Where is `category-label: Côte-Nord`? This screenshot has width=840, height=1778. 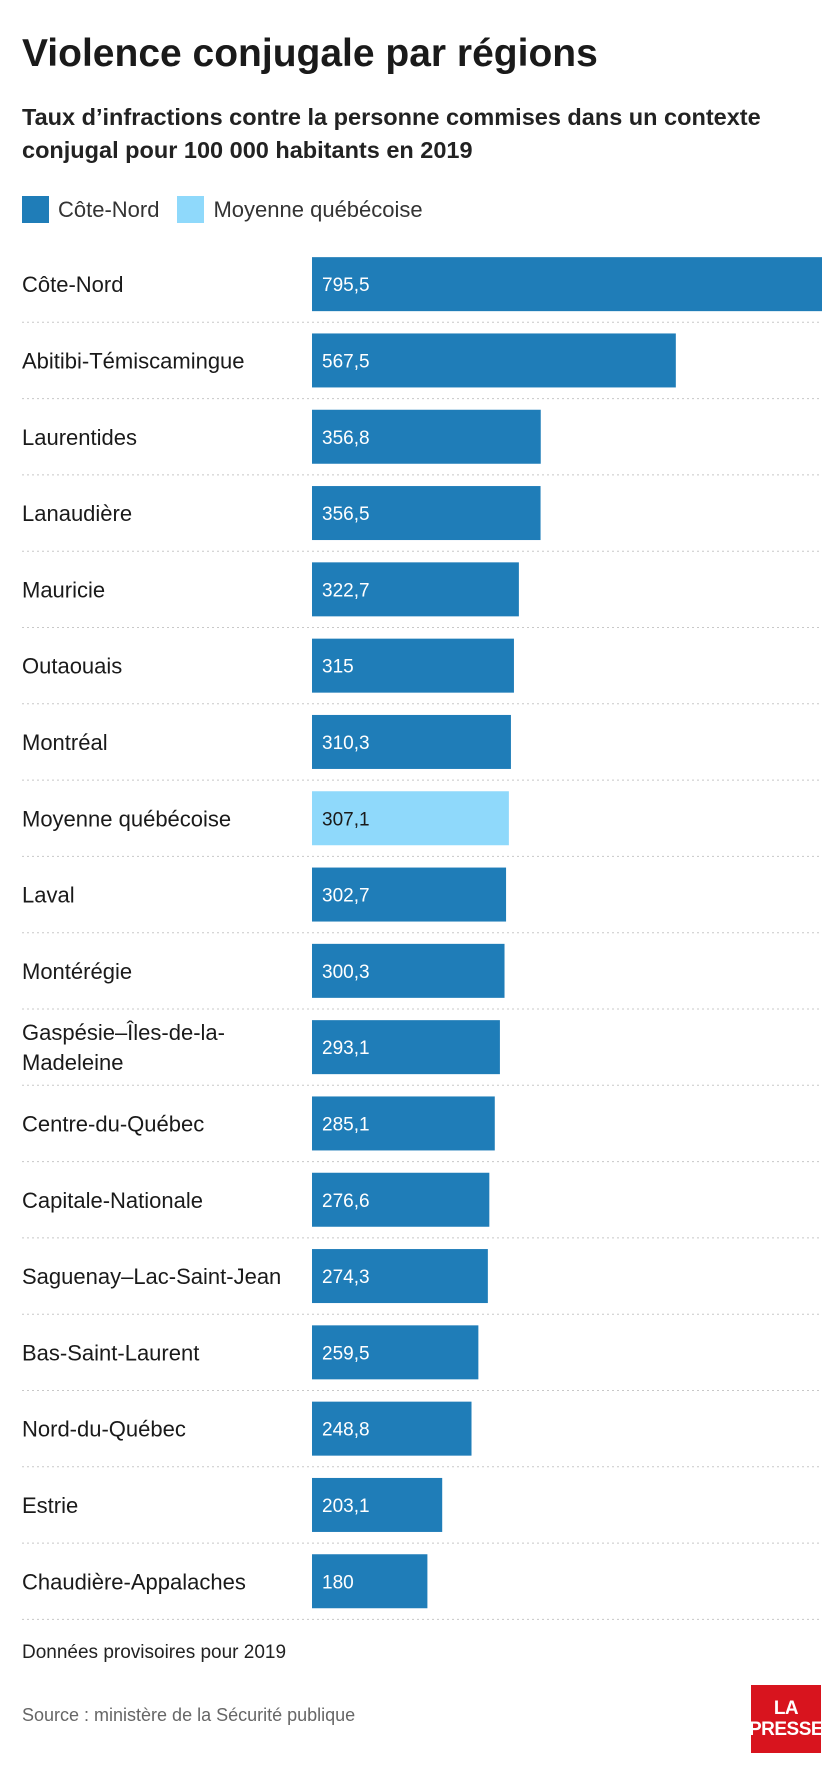
category-label: Côte-Nord is located at coordinates (72, 284).